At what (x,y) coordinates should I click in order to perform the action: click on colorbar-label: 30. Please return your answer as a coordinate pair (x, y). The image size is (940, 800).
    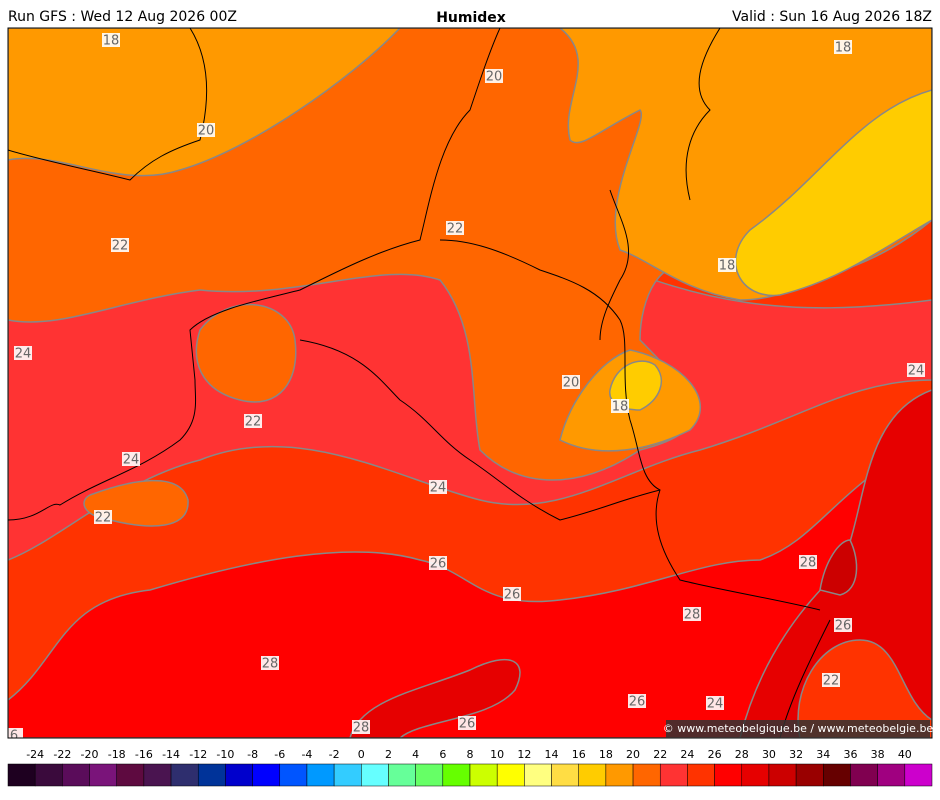
    Looking at the image, I should click on (769, 754).